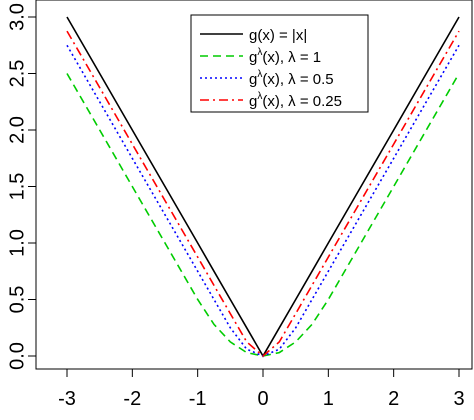 This screenshot has height=420, width=474. What do you see at coordinates (295, 100) in the screenshot?
I see `legend-label-4: gλ(x), λ = 0.25` at bounding box center [295, 100].